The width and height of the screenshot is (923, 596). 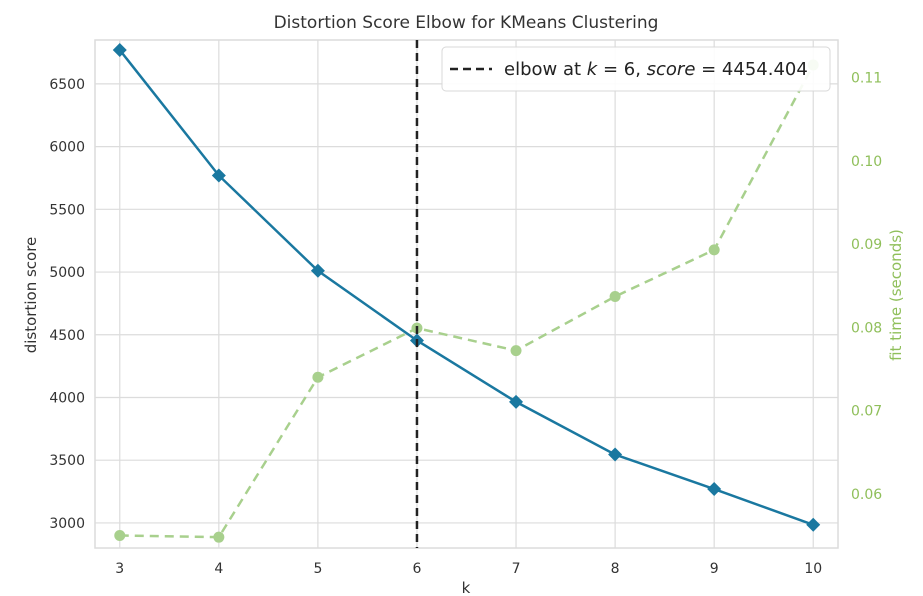 What do you see at coordinates (866, 78) in the screenshot?
I see `y-right-tick-label: 0.11` at bounding box center [866, 78].